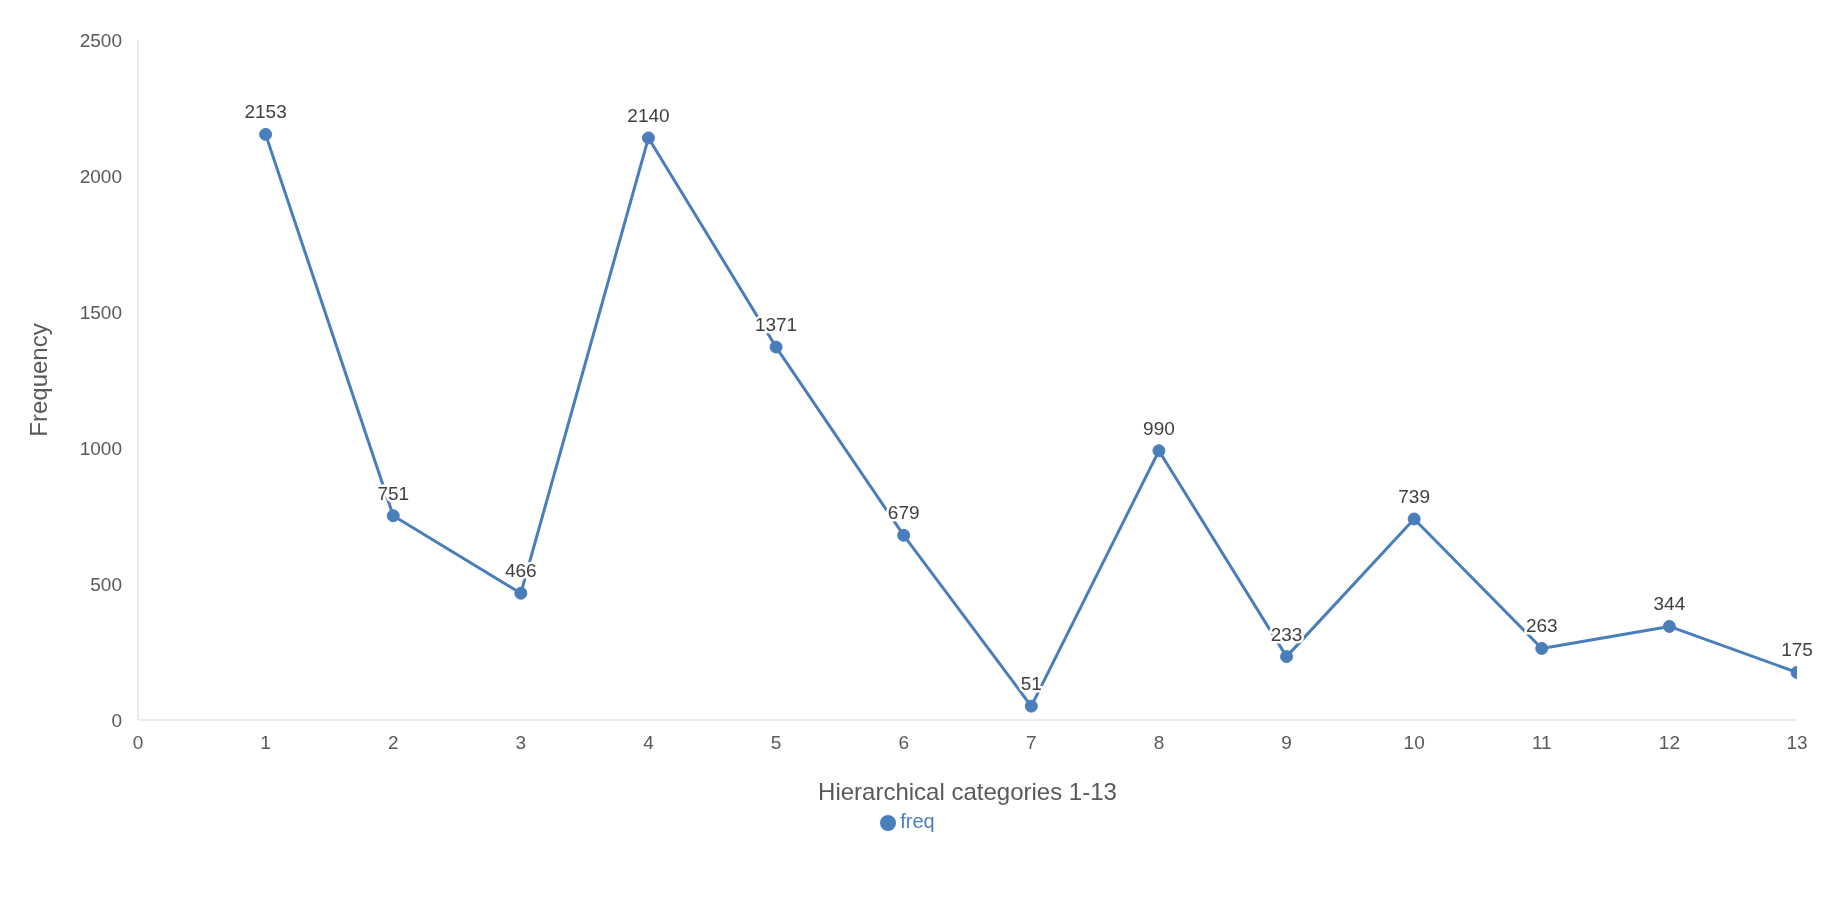  What do you see at coordinates (1286, 743) in the screenshot?
I see `x-tick-label: 9` at bounding box center [1286, 743].